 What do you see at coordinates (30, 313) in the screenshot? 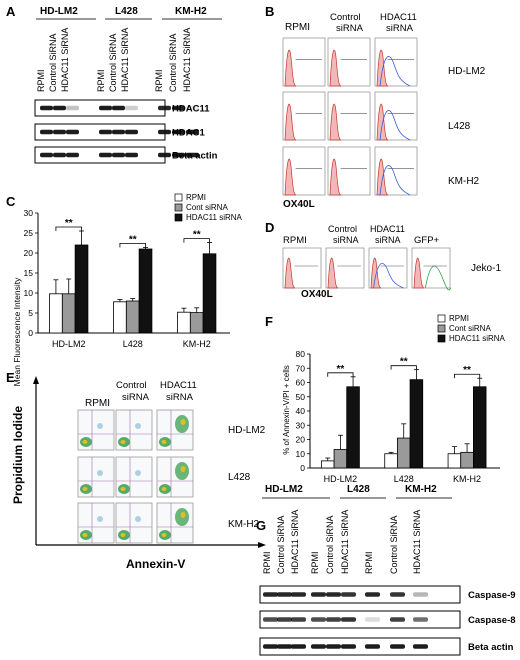
I see `y-tick-label: 5` at bounding box center [30, 313].